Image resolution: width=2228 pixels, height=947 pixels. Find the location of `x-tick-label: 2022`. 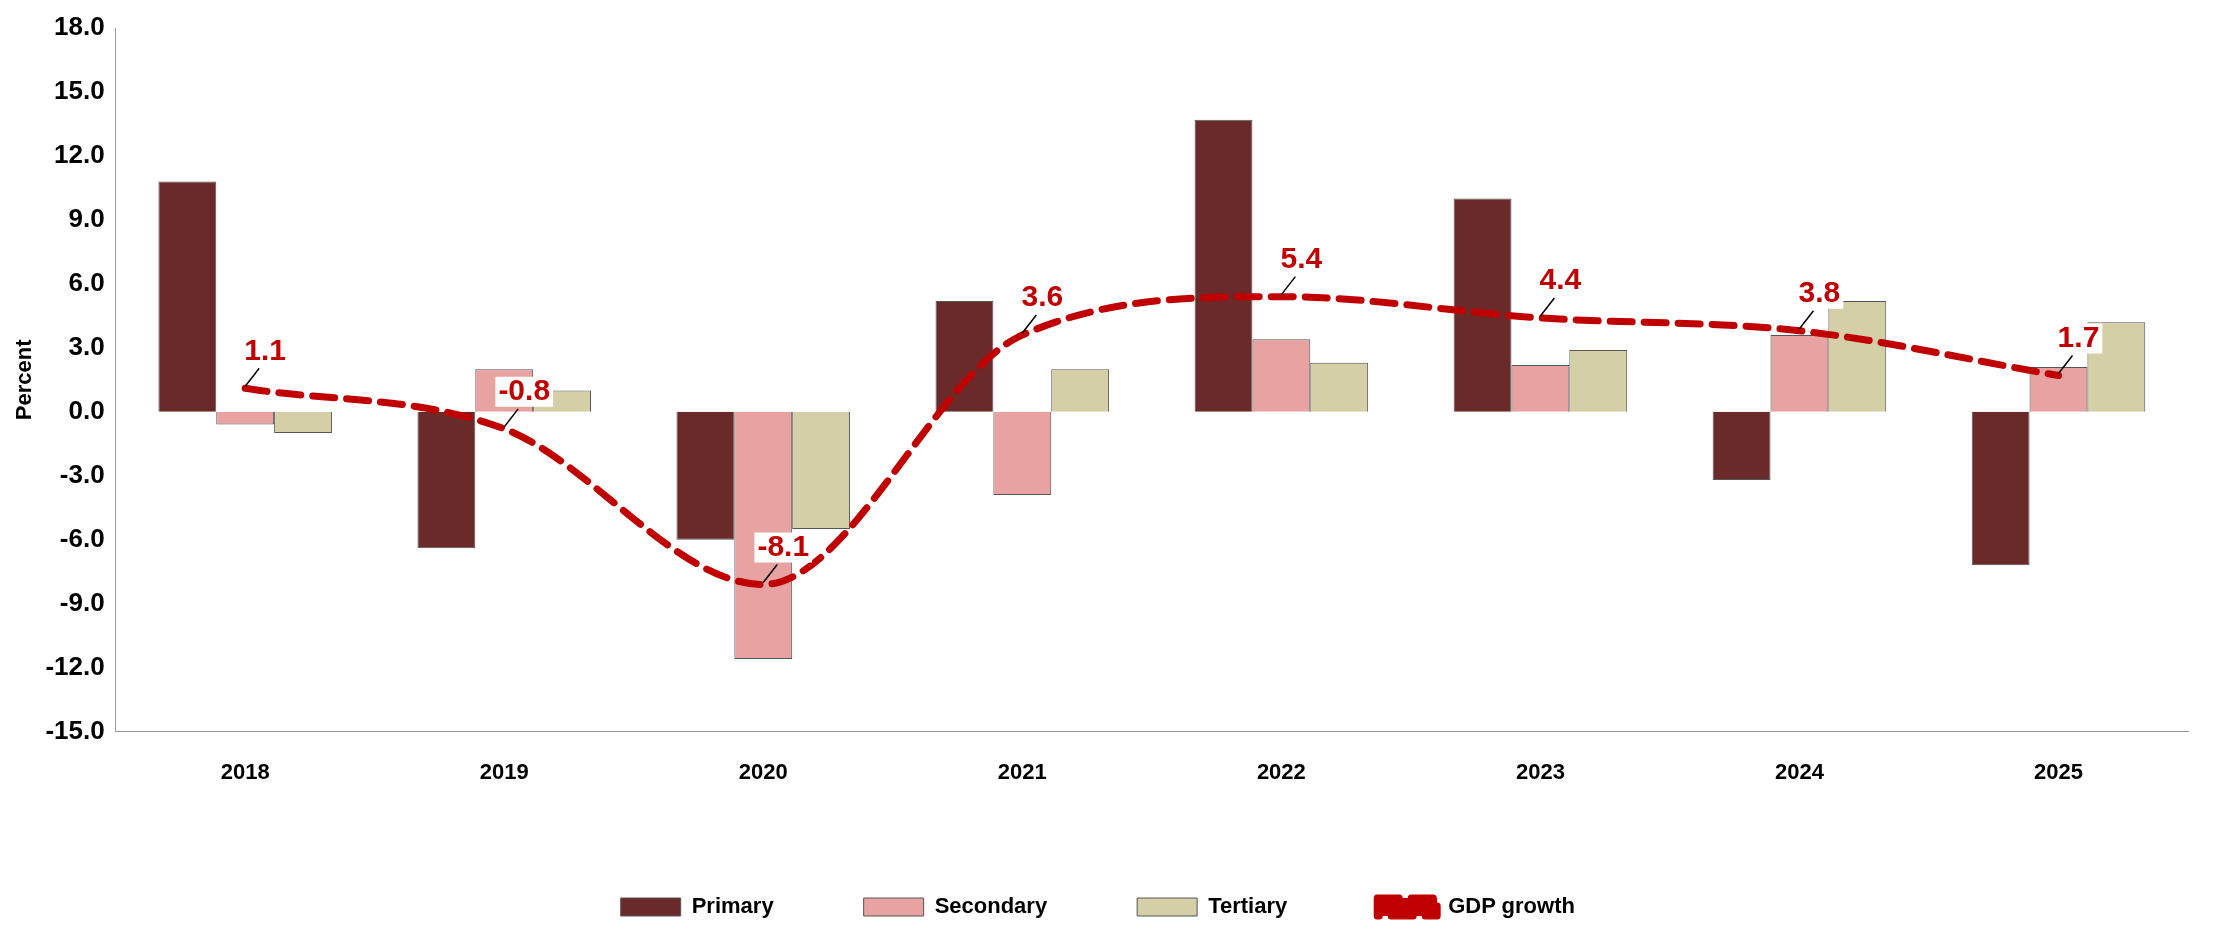

x-tick-label: 2022 is located at coordinates (1281, 771).